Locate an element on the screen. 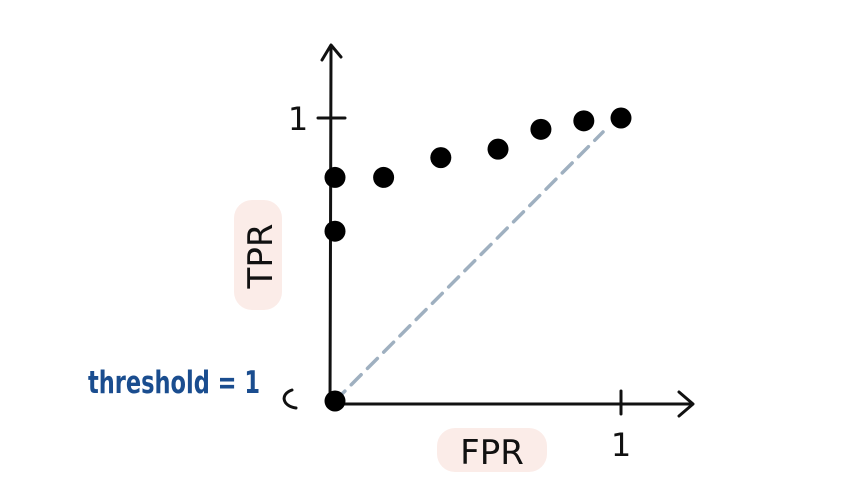 The image size is (866, 498). y-tick-label: 1 is located at coordinates (298, 119).